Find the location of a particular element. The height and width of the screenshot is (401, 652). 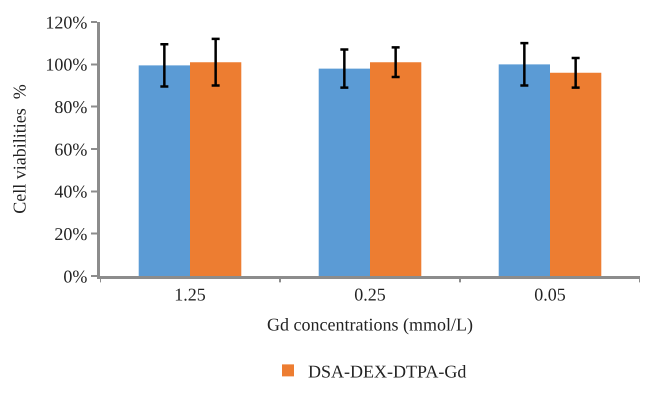

y-axis-title: Cell viabilities % is located at coordinates (20, 149).